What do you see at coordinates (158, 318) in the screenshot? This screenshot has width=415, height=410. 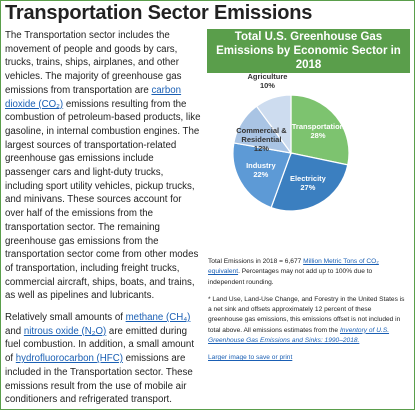 I see `link: methane (CH₄)` at bounding box center [158, 318].